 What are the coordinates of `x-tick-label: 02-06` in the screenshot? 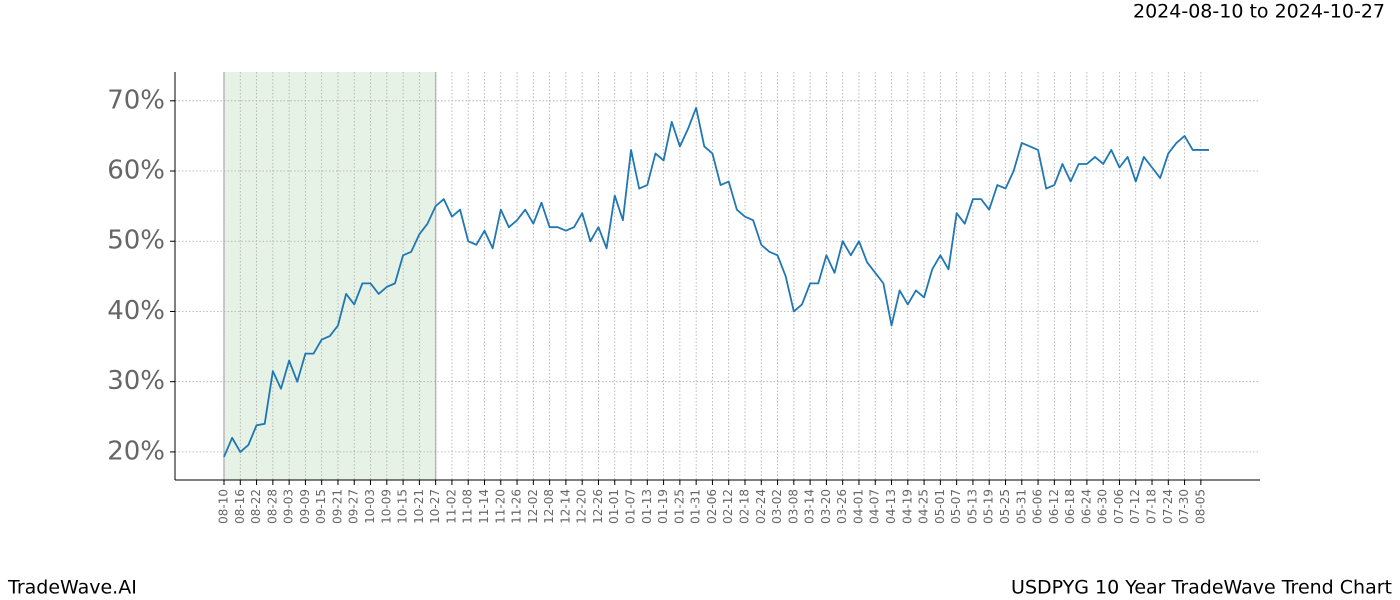 It's located at (712, 506).